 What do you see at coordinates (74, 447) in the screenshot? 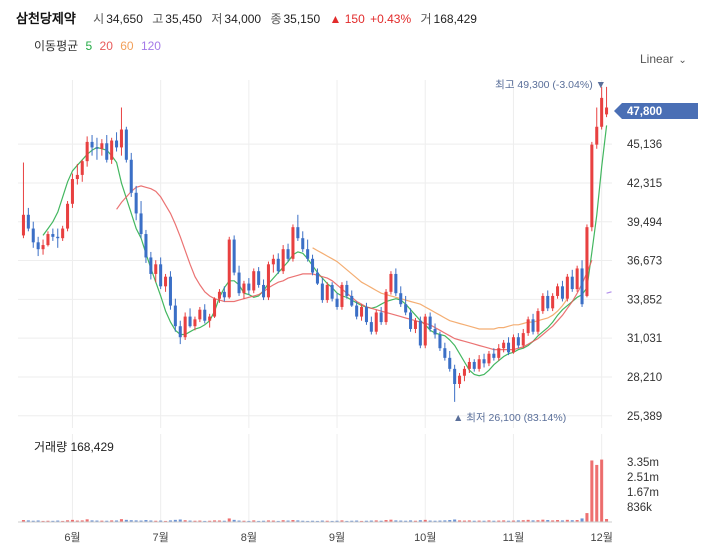
I see `volume-panel-title: 거래량 168,429` at bounding box center [74, 447].